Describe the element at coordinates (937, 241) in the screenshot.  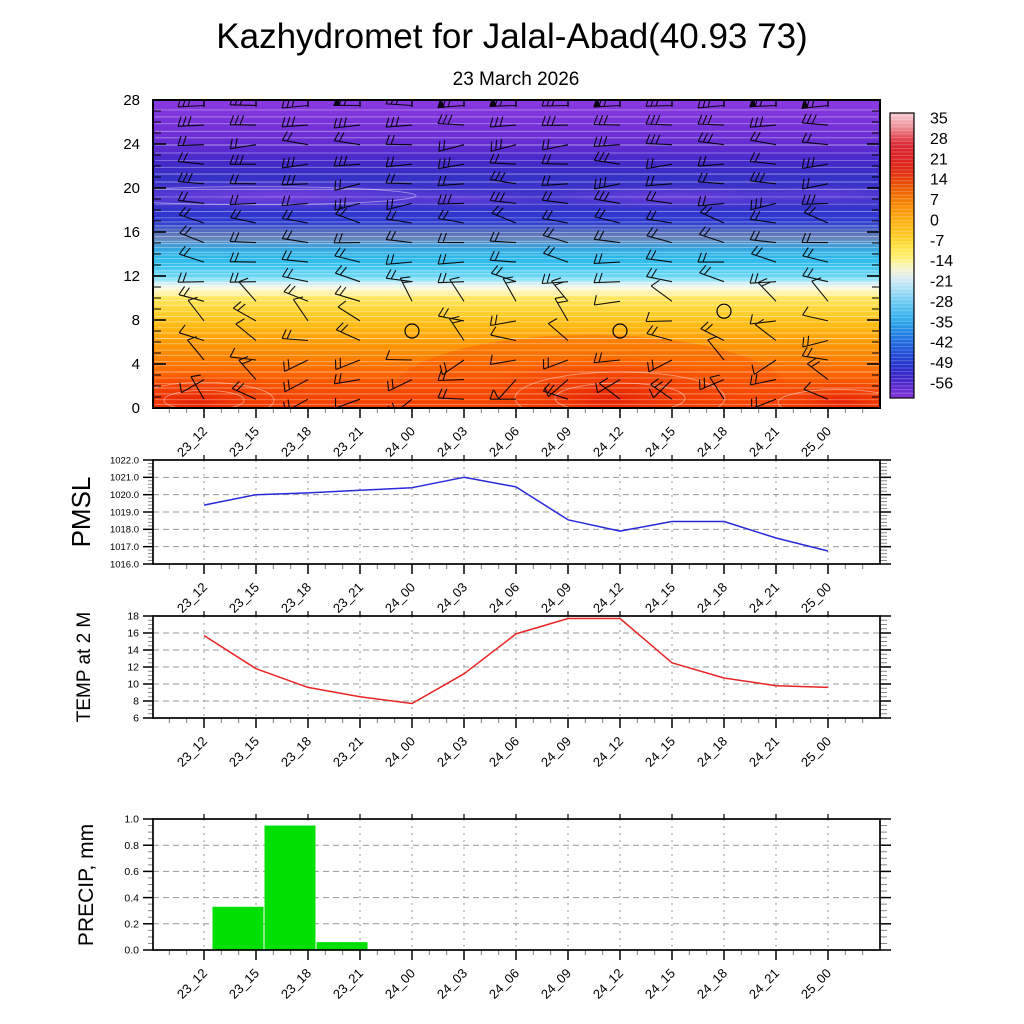
I see `colorbar-tick-label: -7` at that location.